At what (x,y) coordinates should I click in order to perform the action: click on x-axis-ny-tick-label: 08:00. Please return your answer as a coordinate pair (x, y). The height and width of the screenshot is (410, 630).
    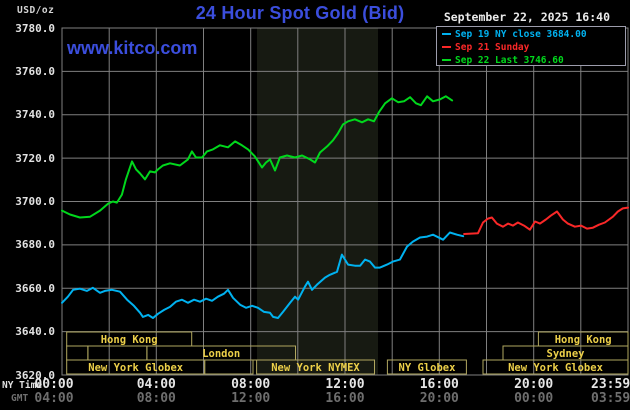
    Looking at the image, I should click on (251, 384).